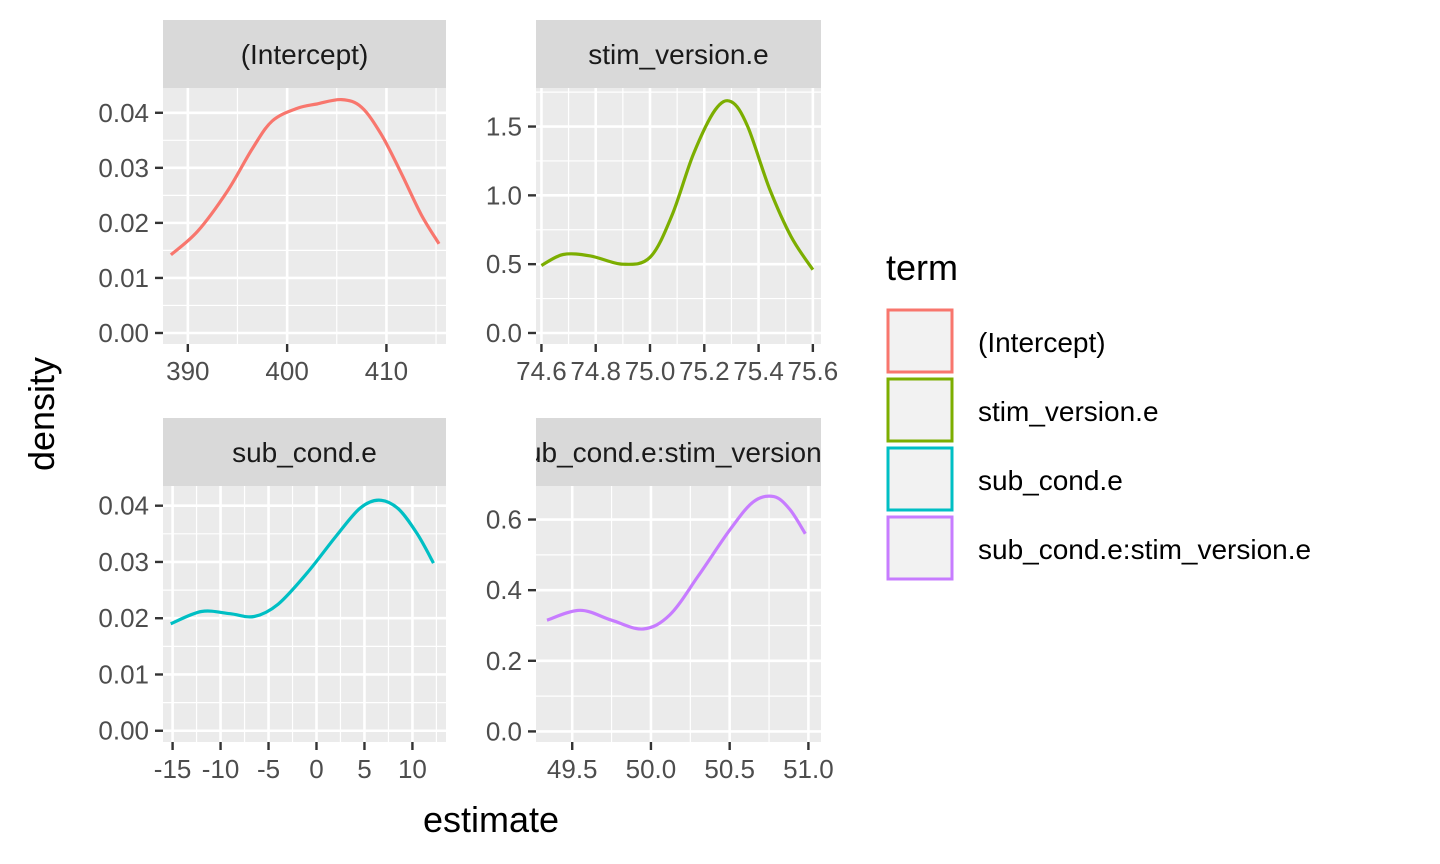  Describe the element at coordinates (704, 371) in the screenshot. I see `x-tick-label: 75.2` at that location.